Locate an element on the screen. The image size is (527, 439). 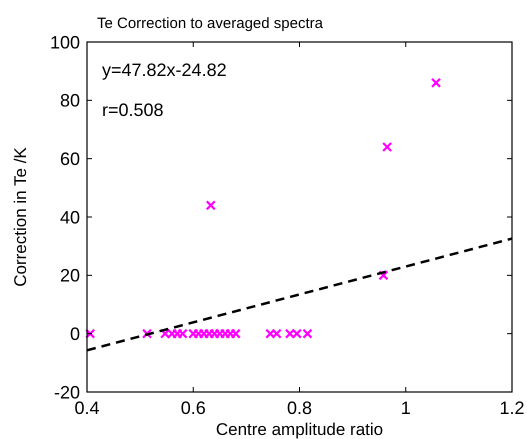
x-axis-title: Centre amplitude ratio is located at coordinates (300, 429).